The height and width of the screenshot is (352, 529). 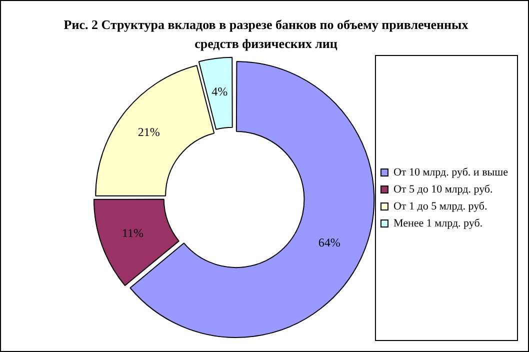 I want to click on data-label: 64%, so click(x=329, y=243).